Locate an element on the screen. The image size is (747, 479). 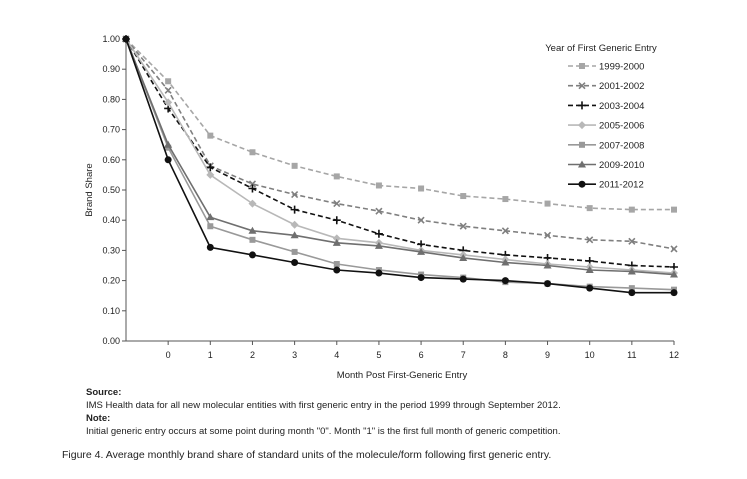
legend-item: 2009-2010 is located at coordinates (606, 165).